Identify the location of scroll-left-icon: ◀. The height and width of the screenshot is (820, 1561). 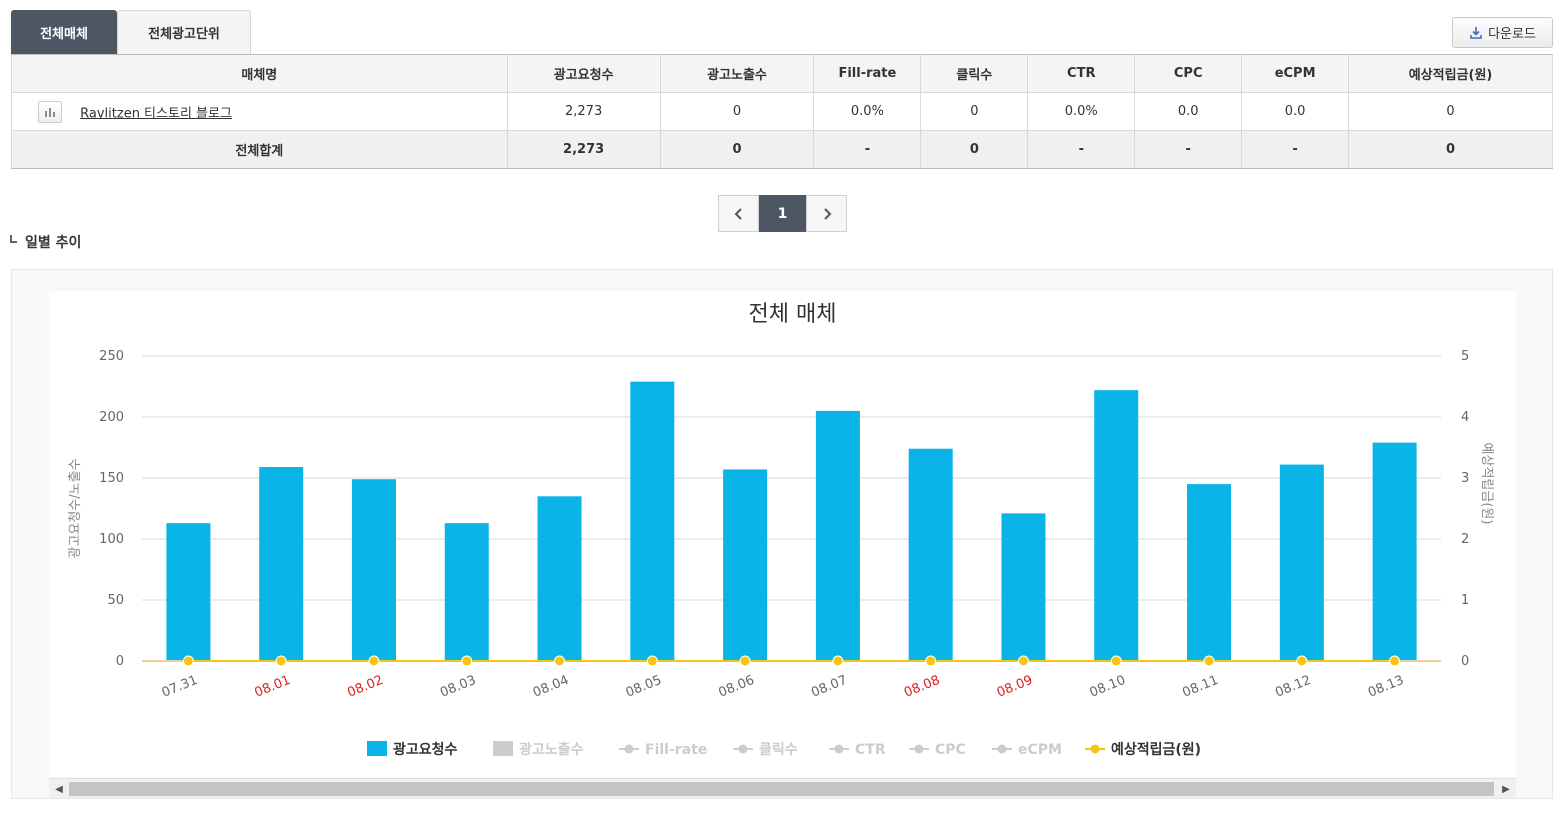
(59, 789).